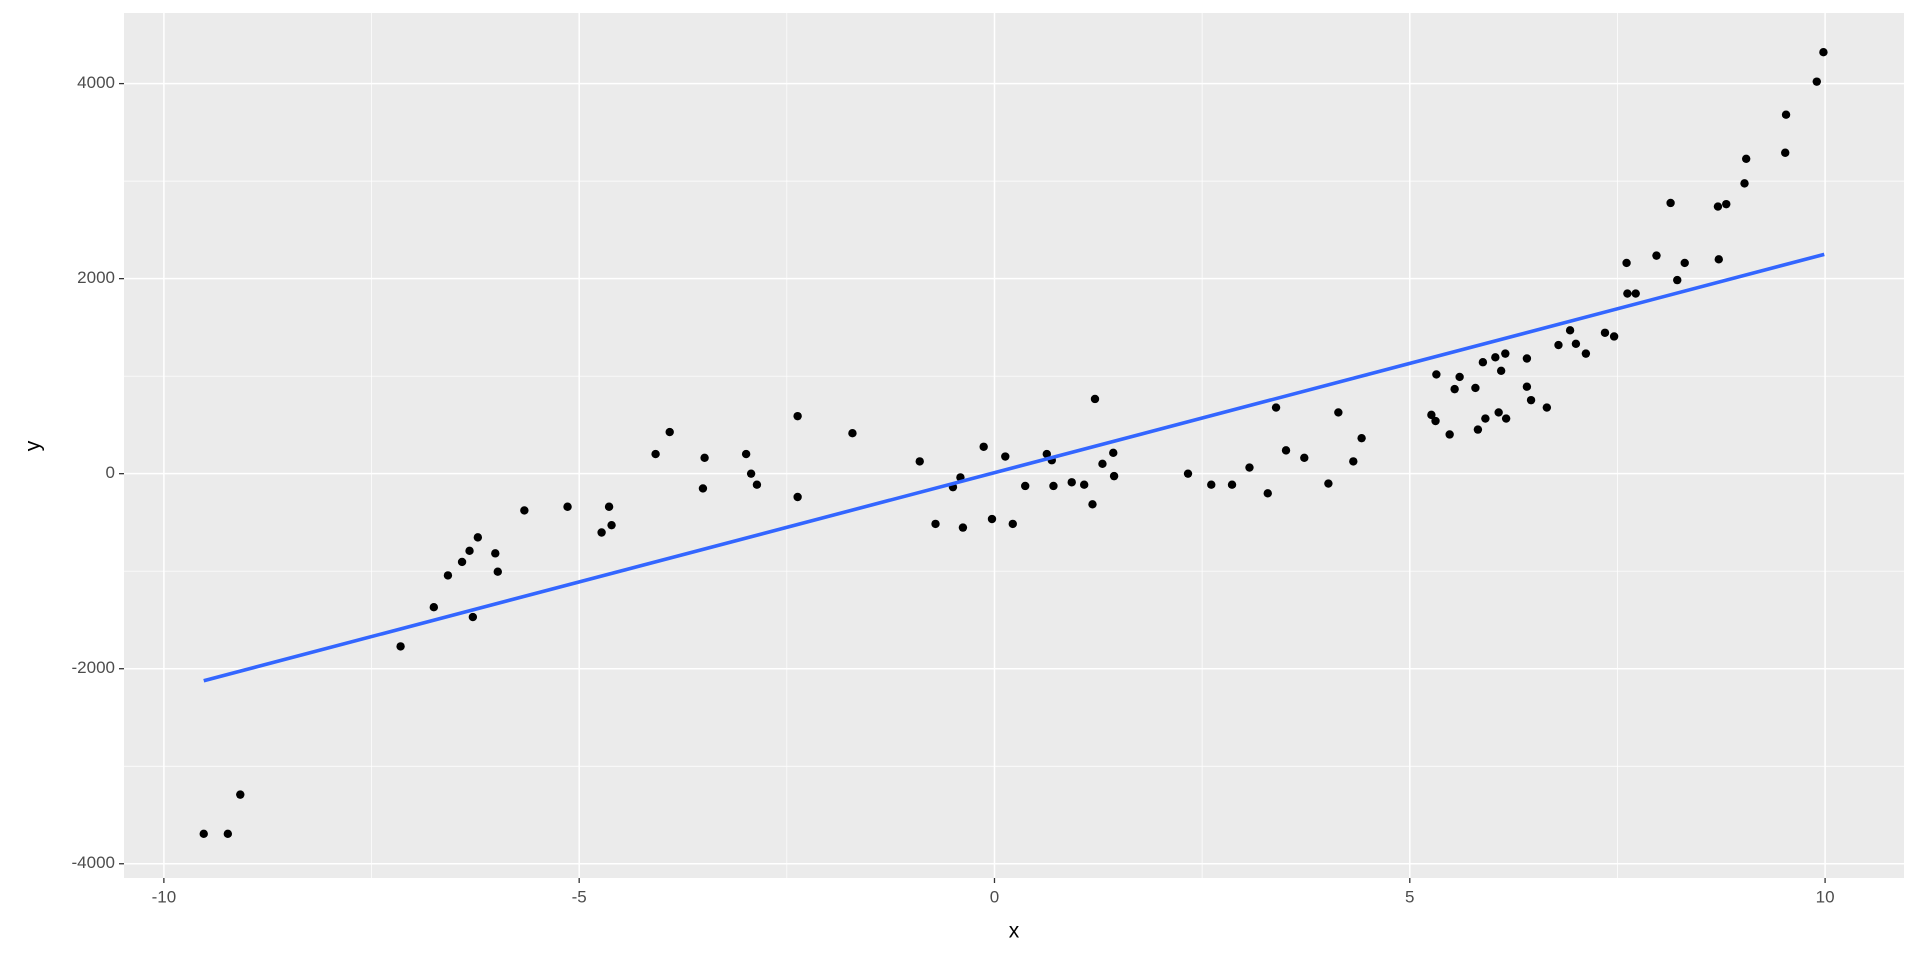 This screenshot has height=960, width=1920. Describe the element at coordinates (1409, 896) in the screenshot. I see `x-tick-label: 5` at that location.